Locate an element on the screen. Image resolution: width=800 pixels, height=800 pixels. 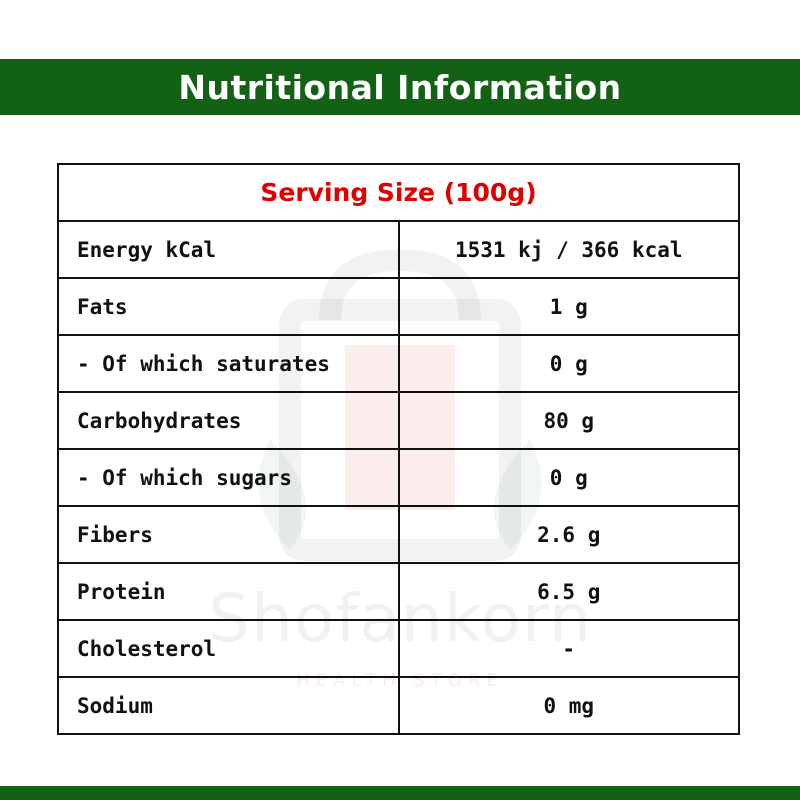
table-row: - Of which saturates 0 g is located at coordinates (398, 363).